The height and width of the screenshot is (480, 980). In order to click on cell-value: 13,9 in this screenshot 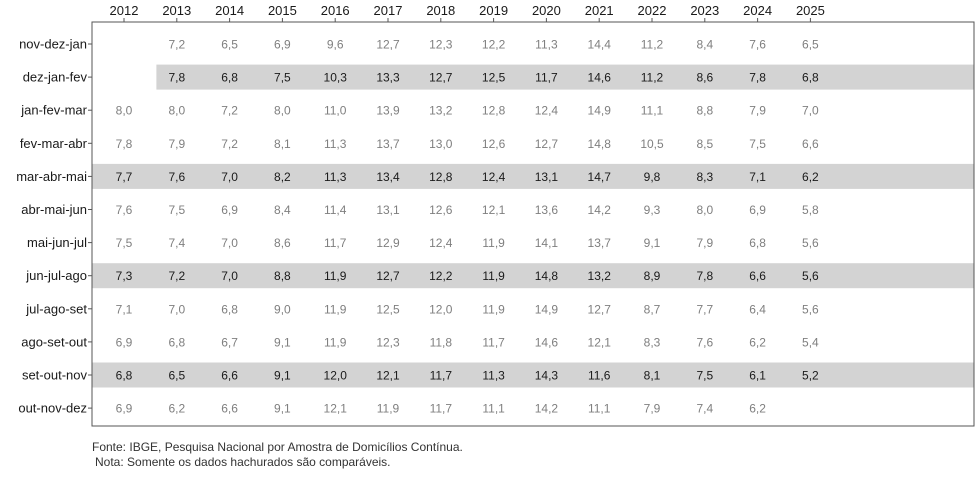, I will do `click(388, 111)`.